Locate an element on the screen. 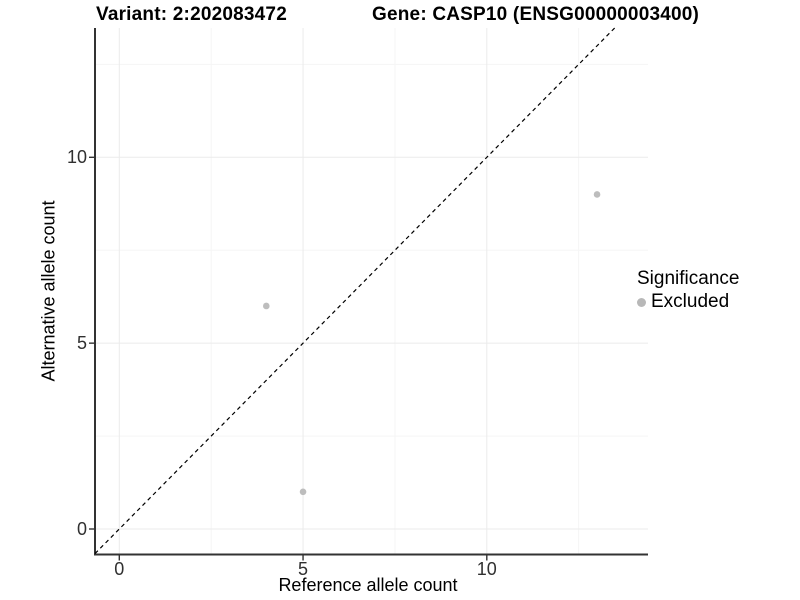 The image size is (800, 600). x-tick-label: 5 is located at coordinates (303, 569).